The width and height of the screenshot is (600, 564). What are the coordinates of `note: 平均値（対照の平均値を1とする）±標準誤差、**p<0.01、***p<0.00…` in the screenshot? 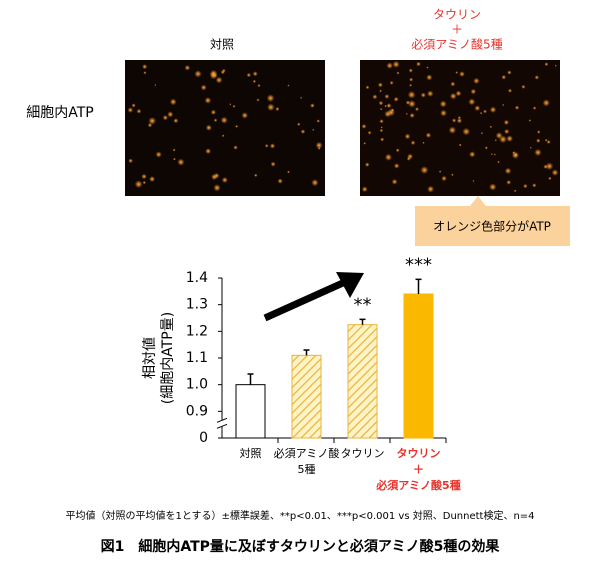 It's located at (299, 515).